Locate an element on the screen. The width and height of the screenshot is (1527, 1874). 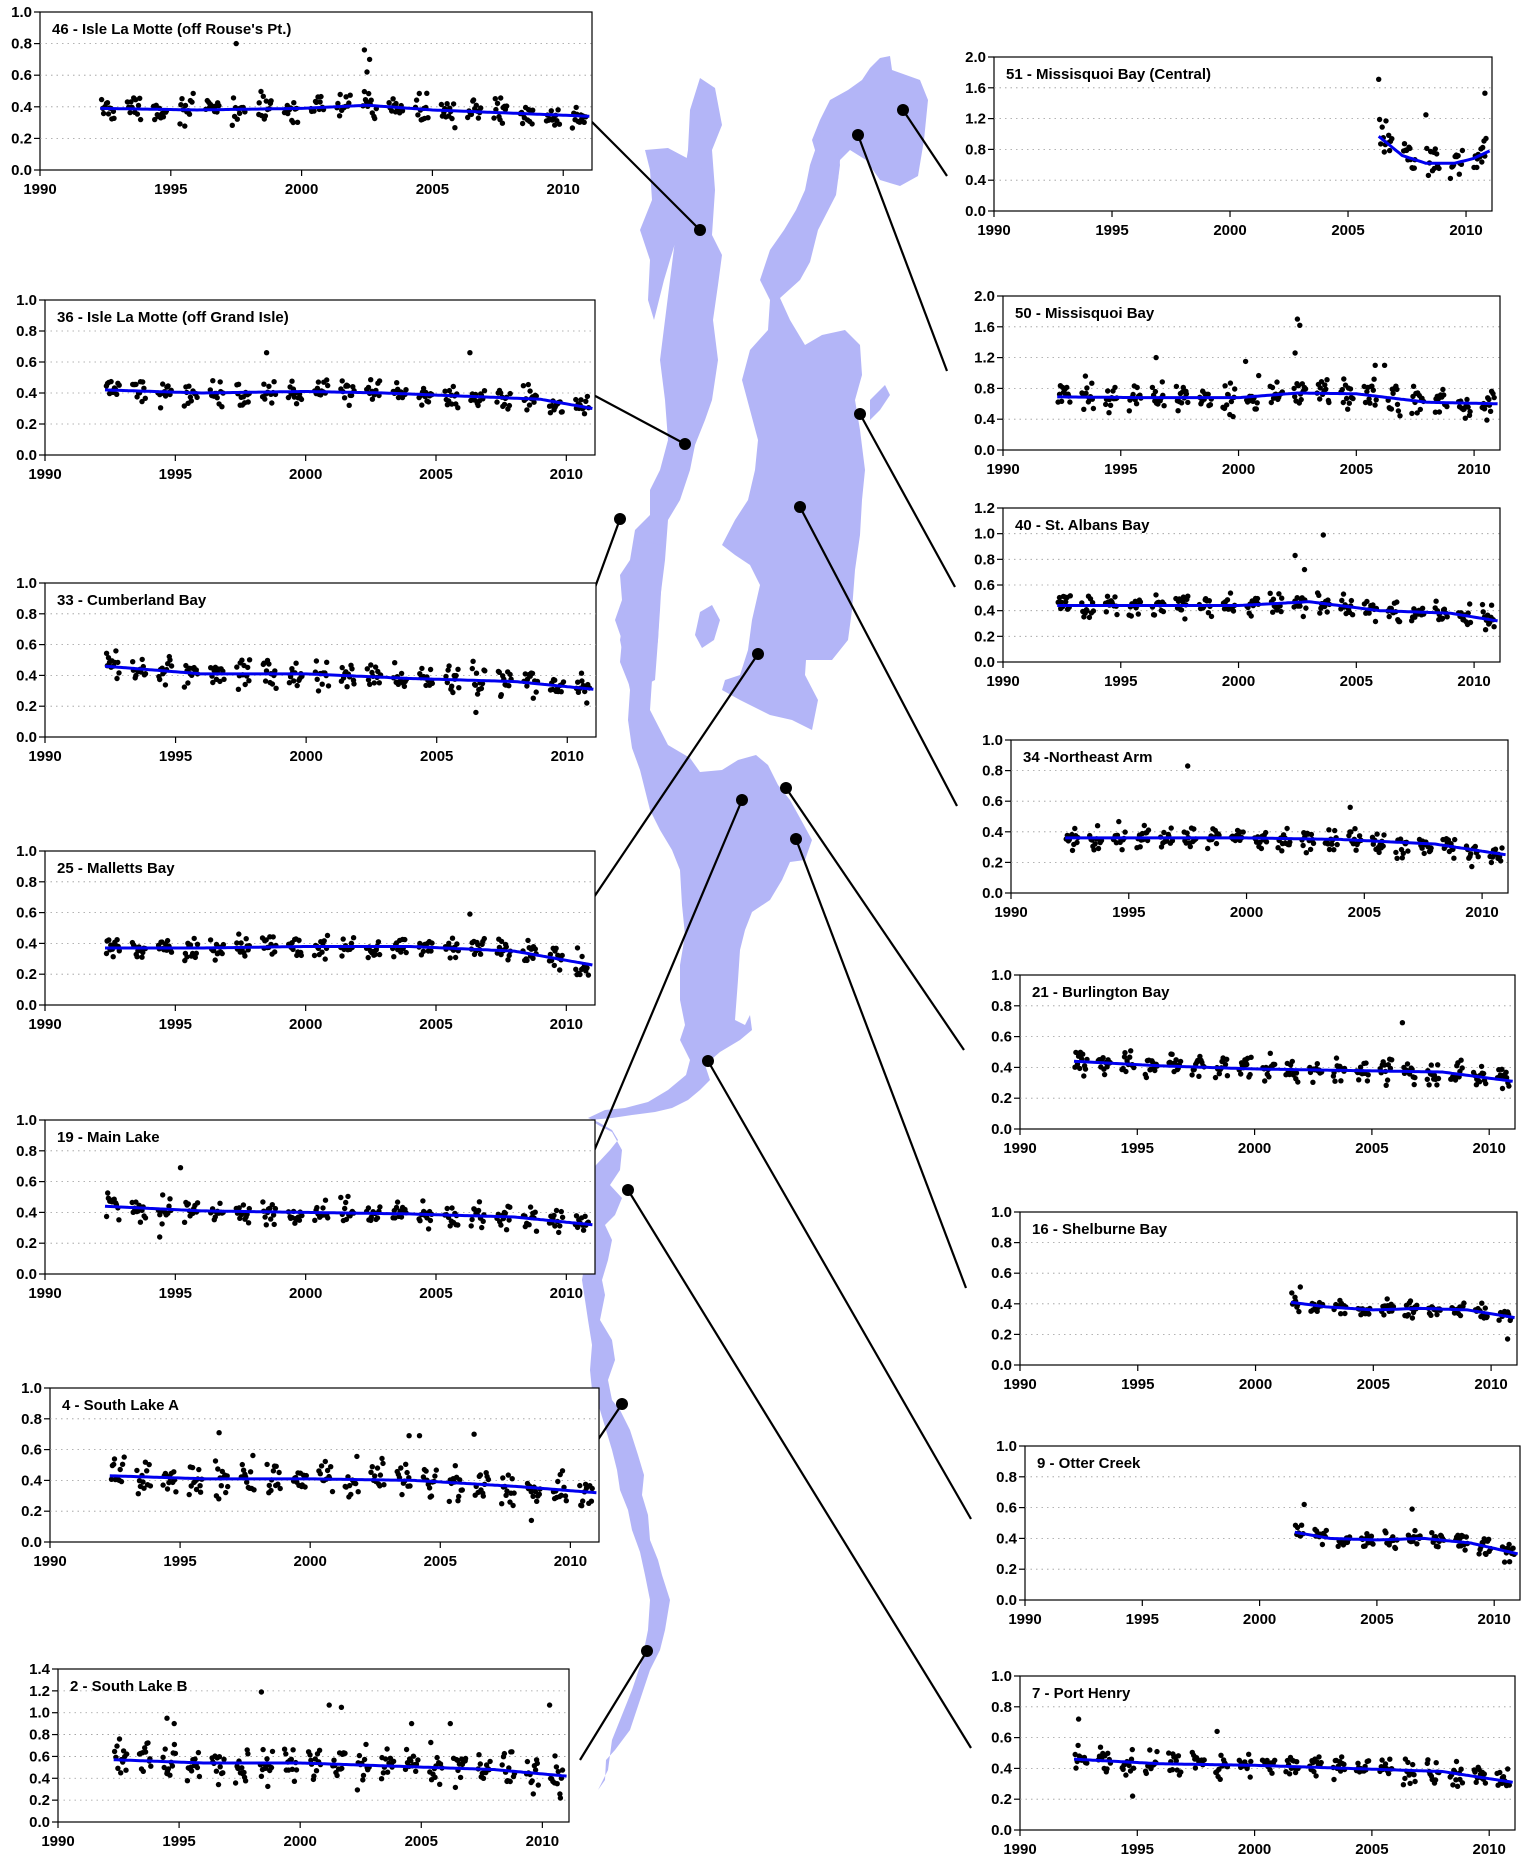
panel-title: 9 - Otter Creek is located at coordinates (1089, 1463).